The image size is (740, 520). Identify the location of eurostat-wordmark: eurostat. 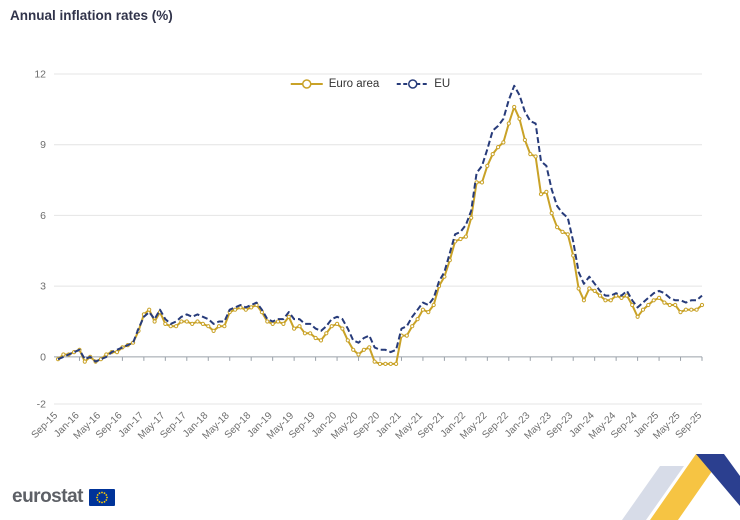
(47, 496).